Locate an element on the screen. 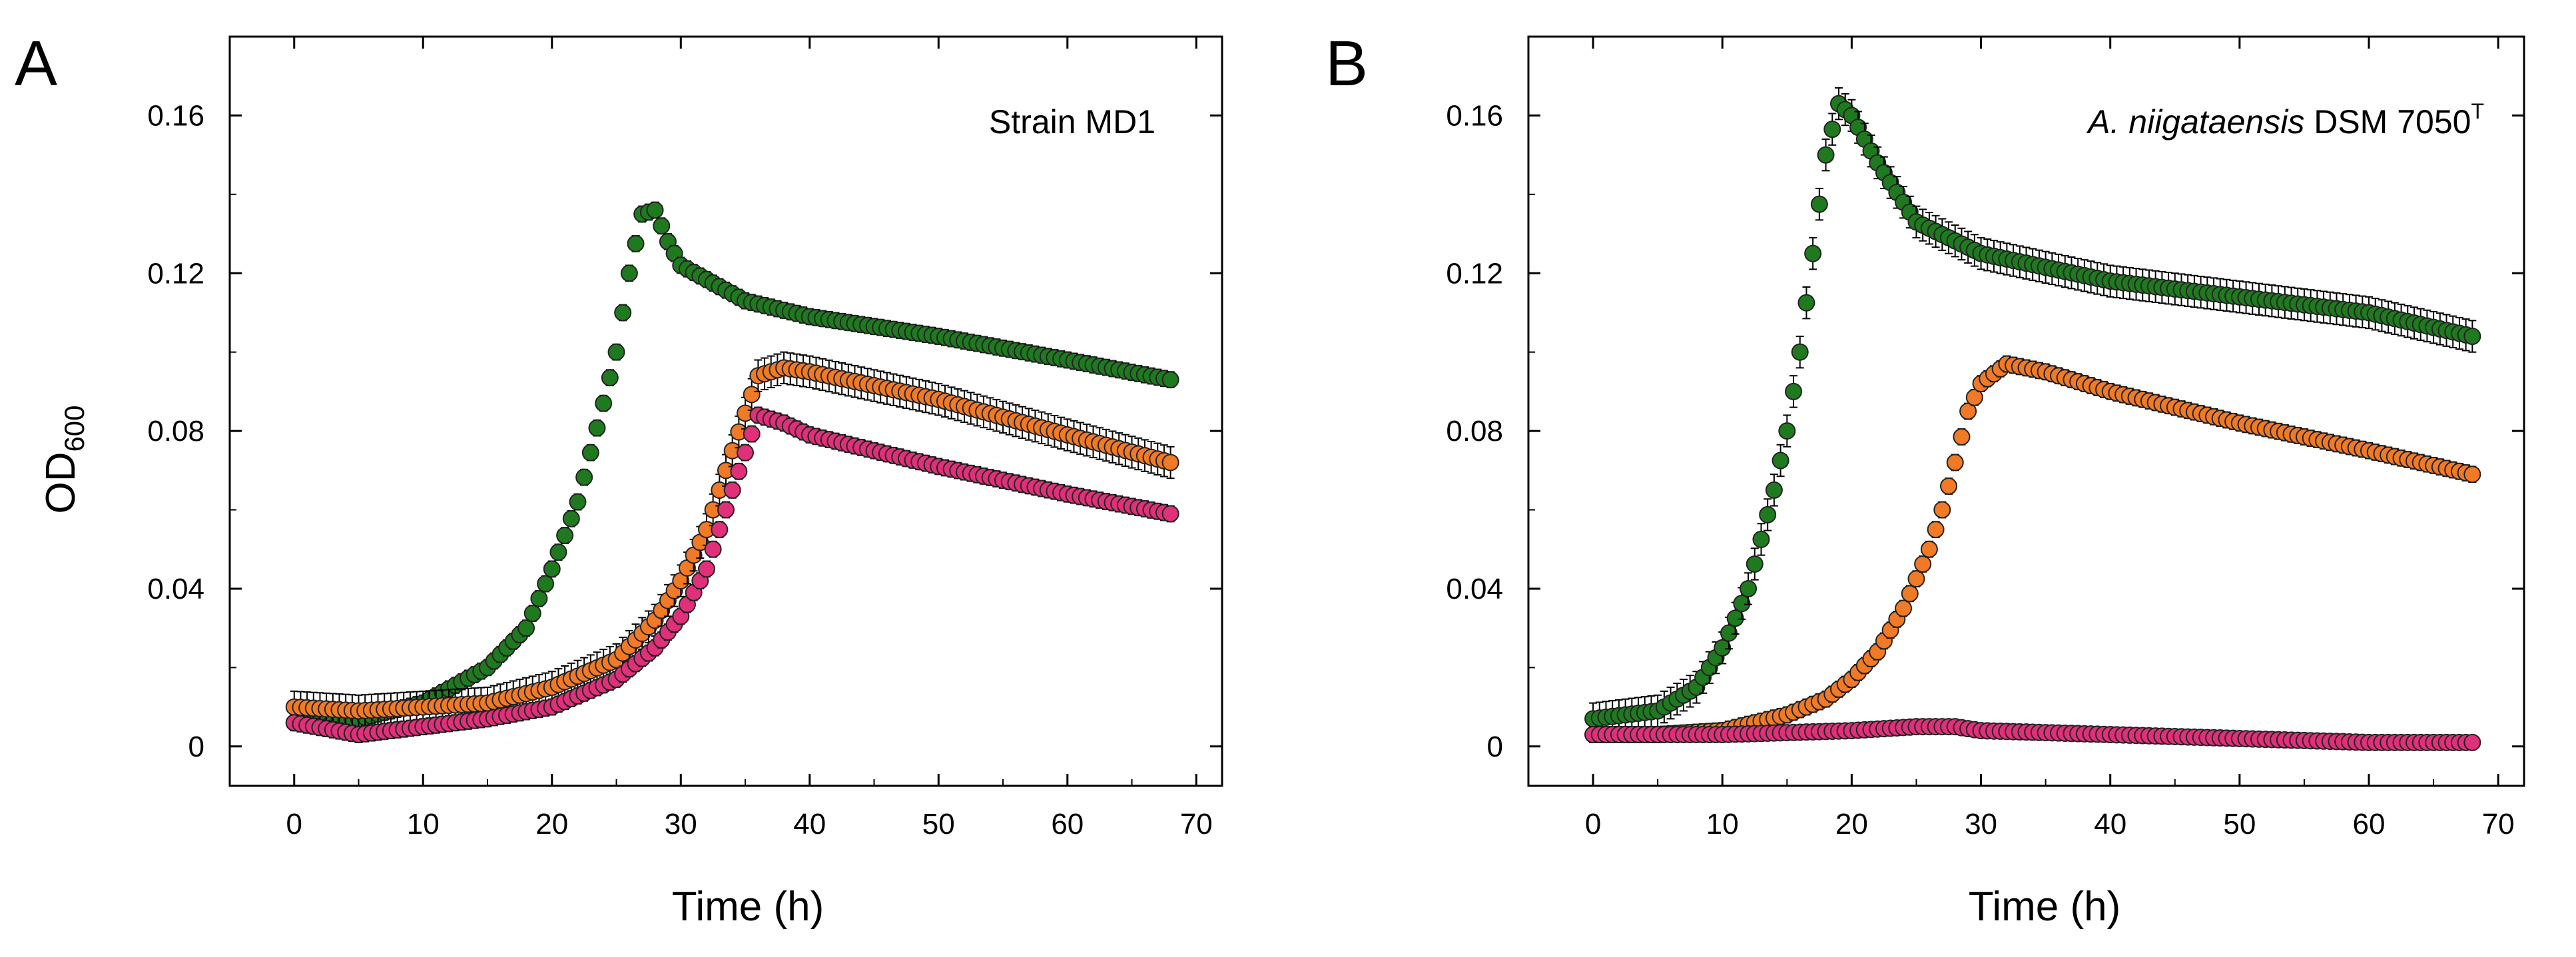  x-axis-title-a: Time (h) is located at coordinates (748, 907).